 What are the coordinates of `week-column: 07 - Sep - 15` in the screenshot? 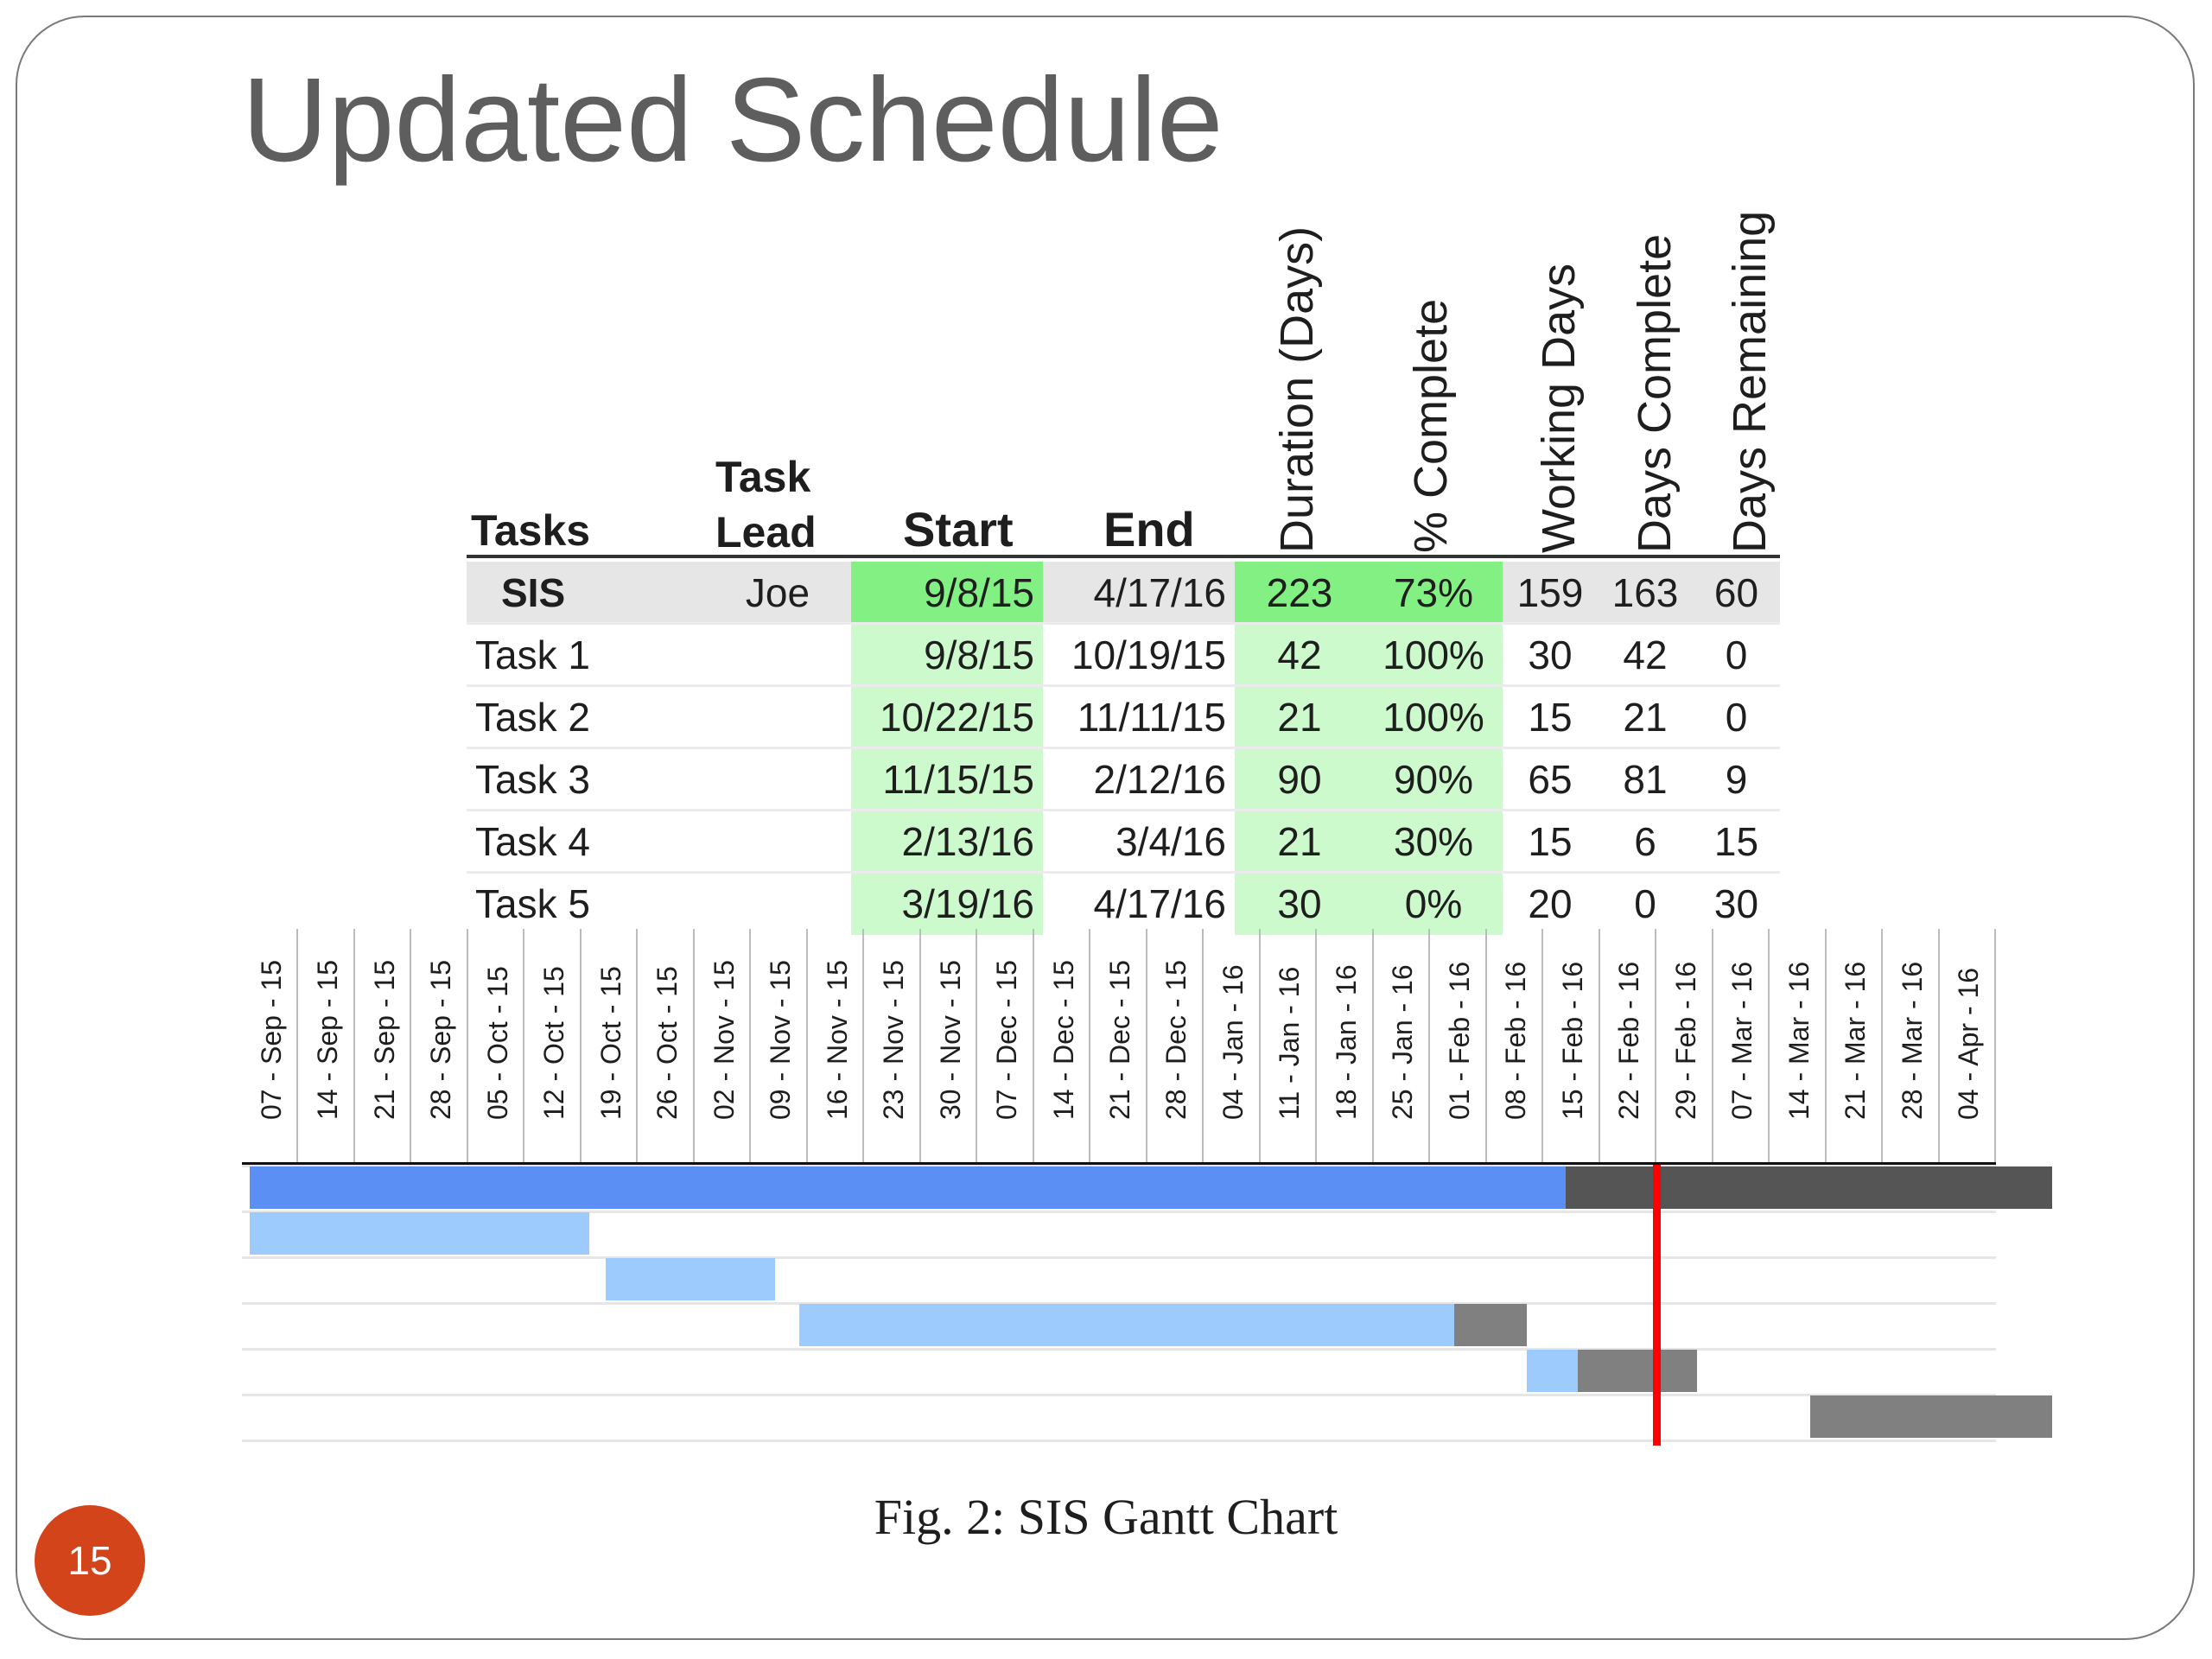 It's located at (270, 1045).